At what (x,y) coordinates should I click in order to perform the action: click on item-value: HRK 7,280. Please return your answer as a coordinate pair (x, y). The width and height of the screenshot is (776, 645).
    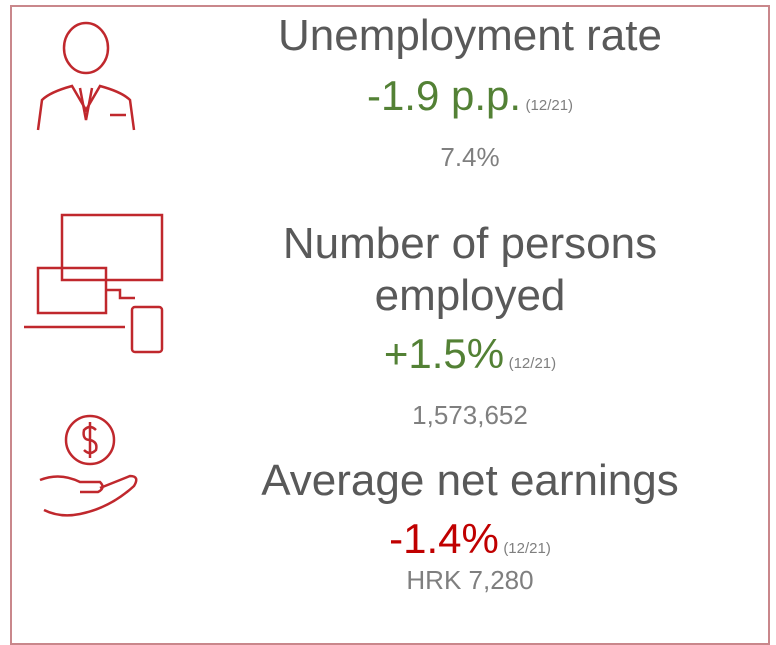
    Looking at the image, I should click on (470, 580).